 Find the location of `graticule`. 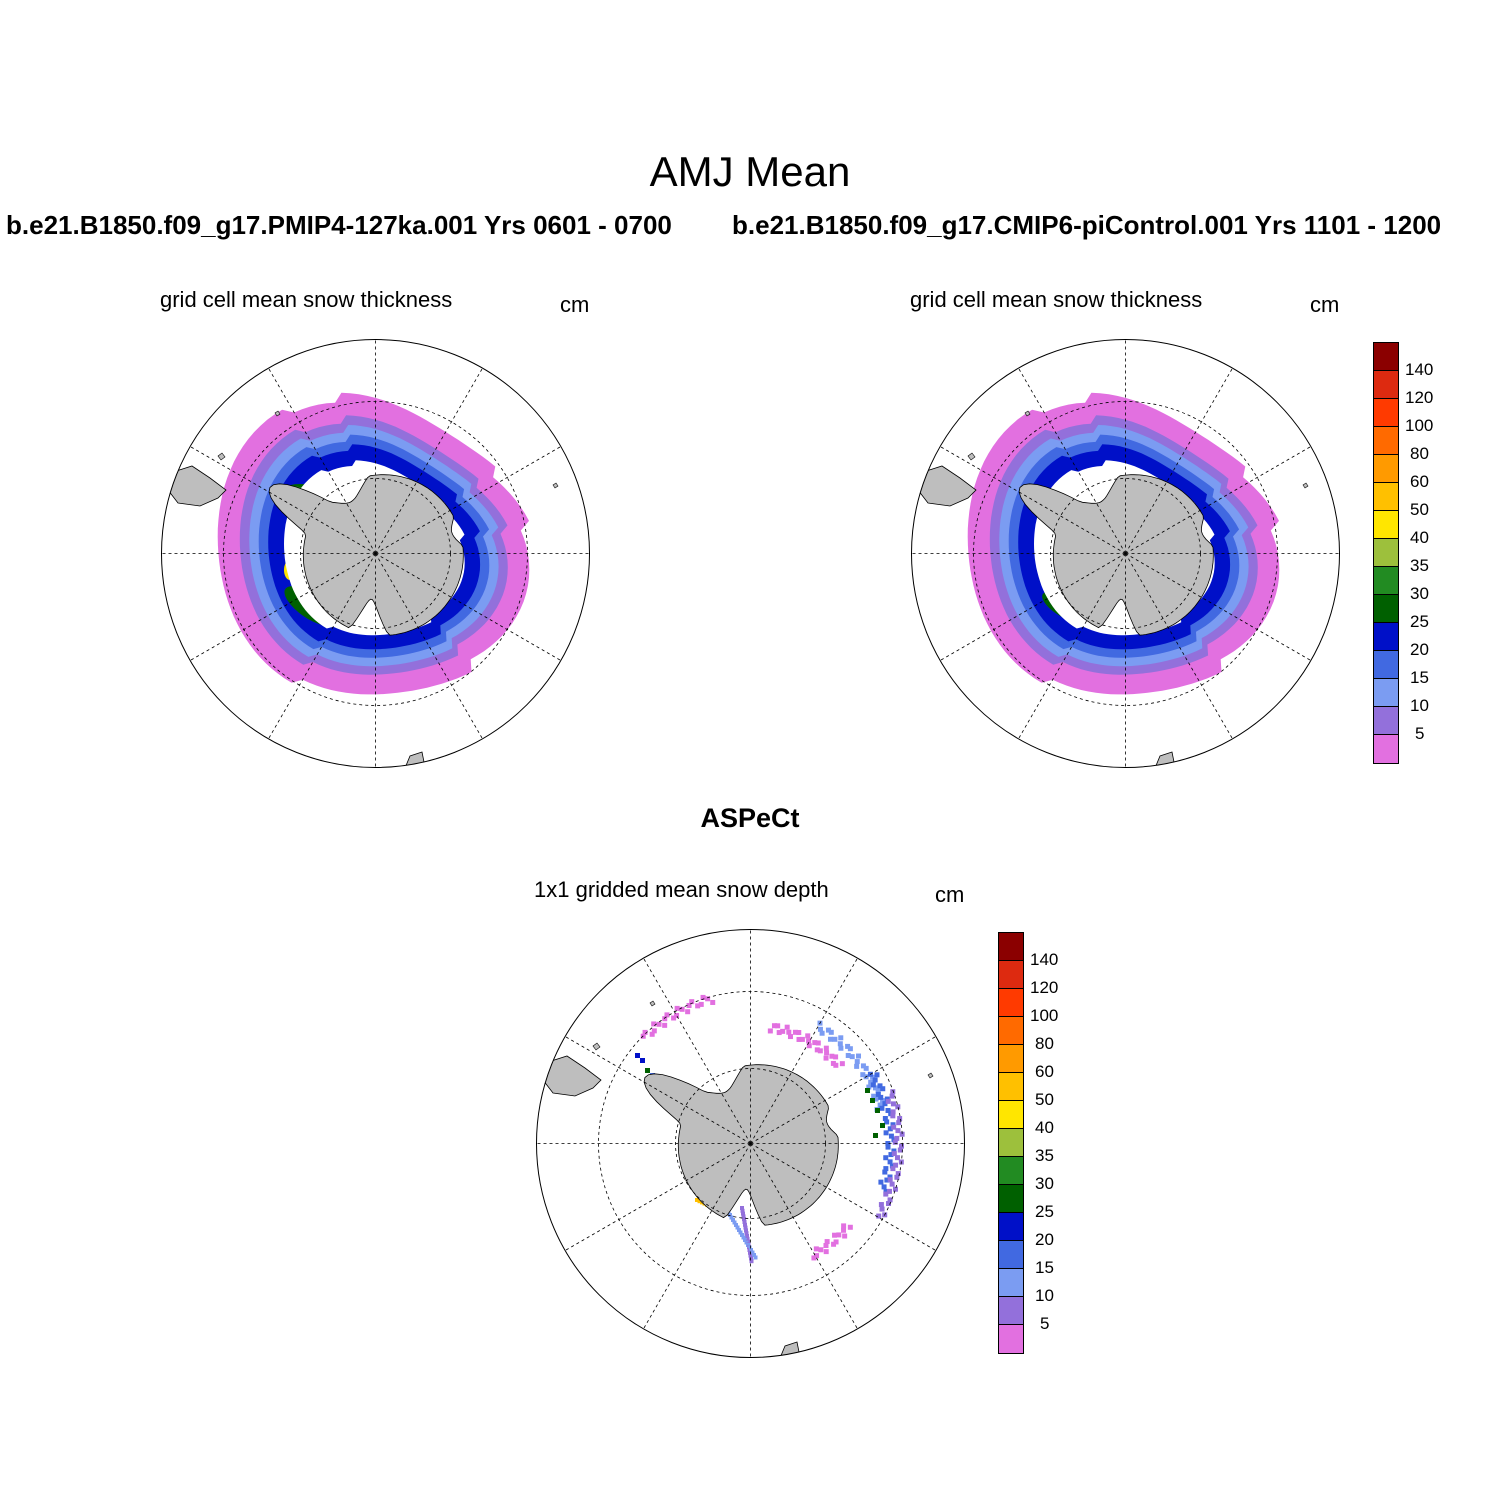

graticule is located at coordinates (1125, 553).